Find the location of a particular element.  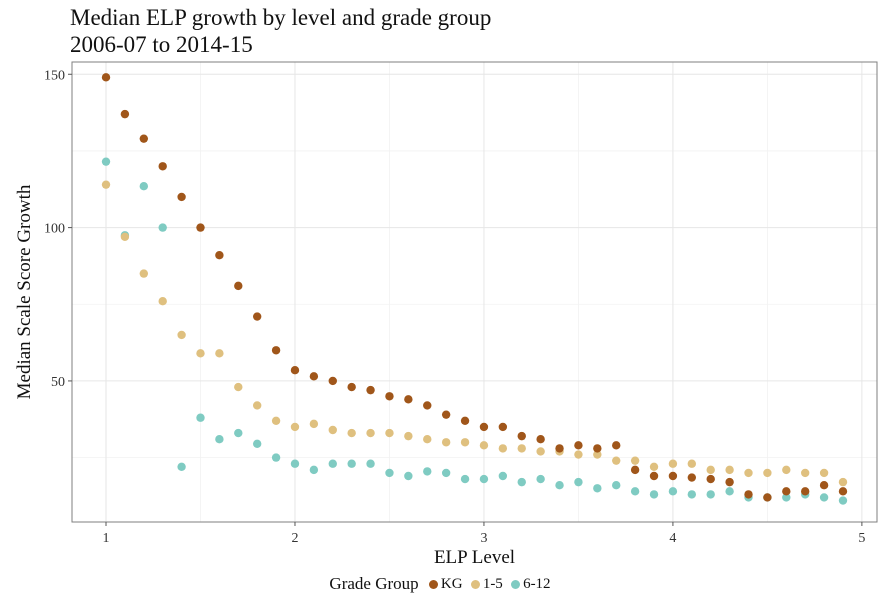

x-tick-label: 3 is located at coordinates (483, 538).